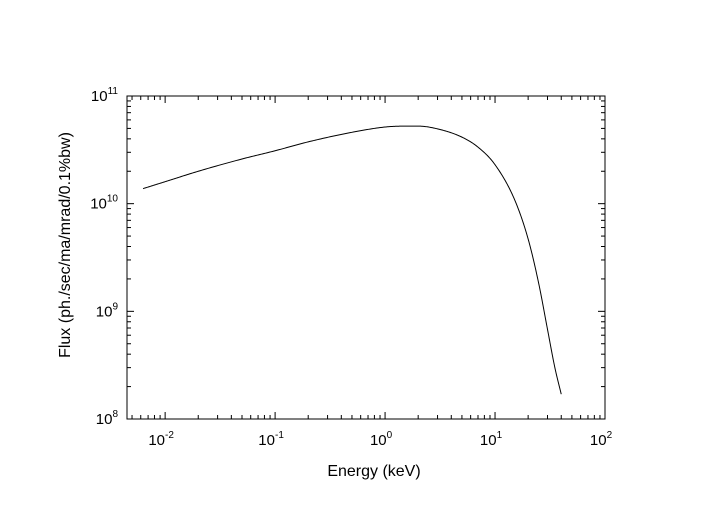 Image resolution: width=701 pixels, height=532 pixels. I want to click on y-tick-label: 10⁹, so click(107, 310).